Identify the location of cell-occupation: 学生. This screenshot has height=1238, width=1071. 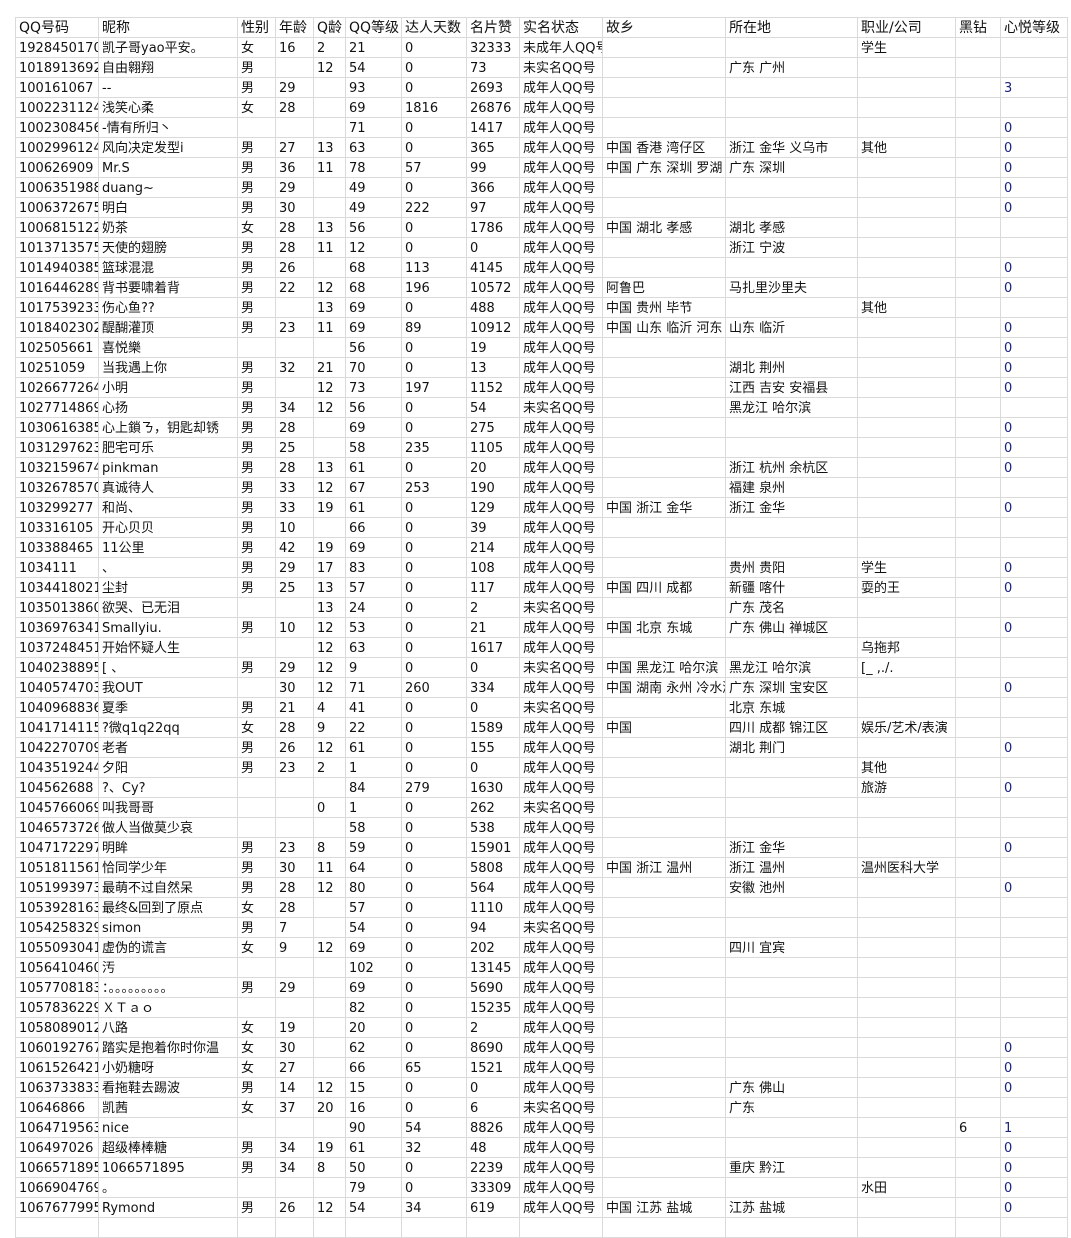
(906, 47).